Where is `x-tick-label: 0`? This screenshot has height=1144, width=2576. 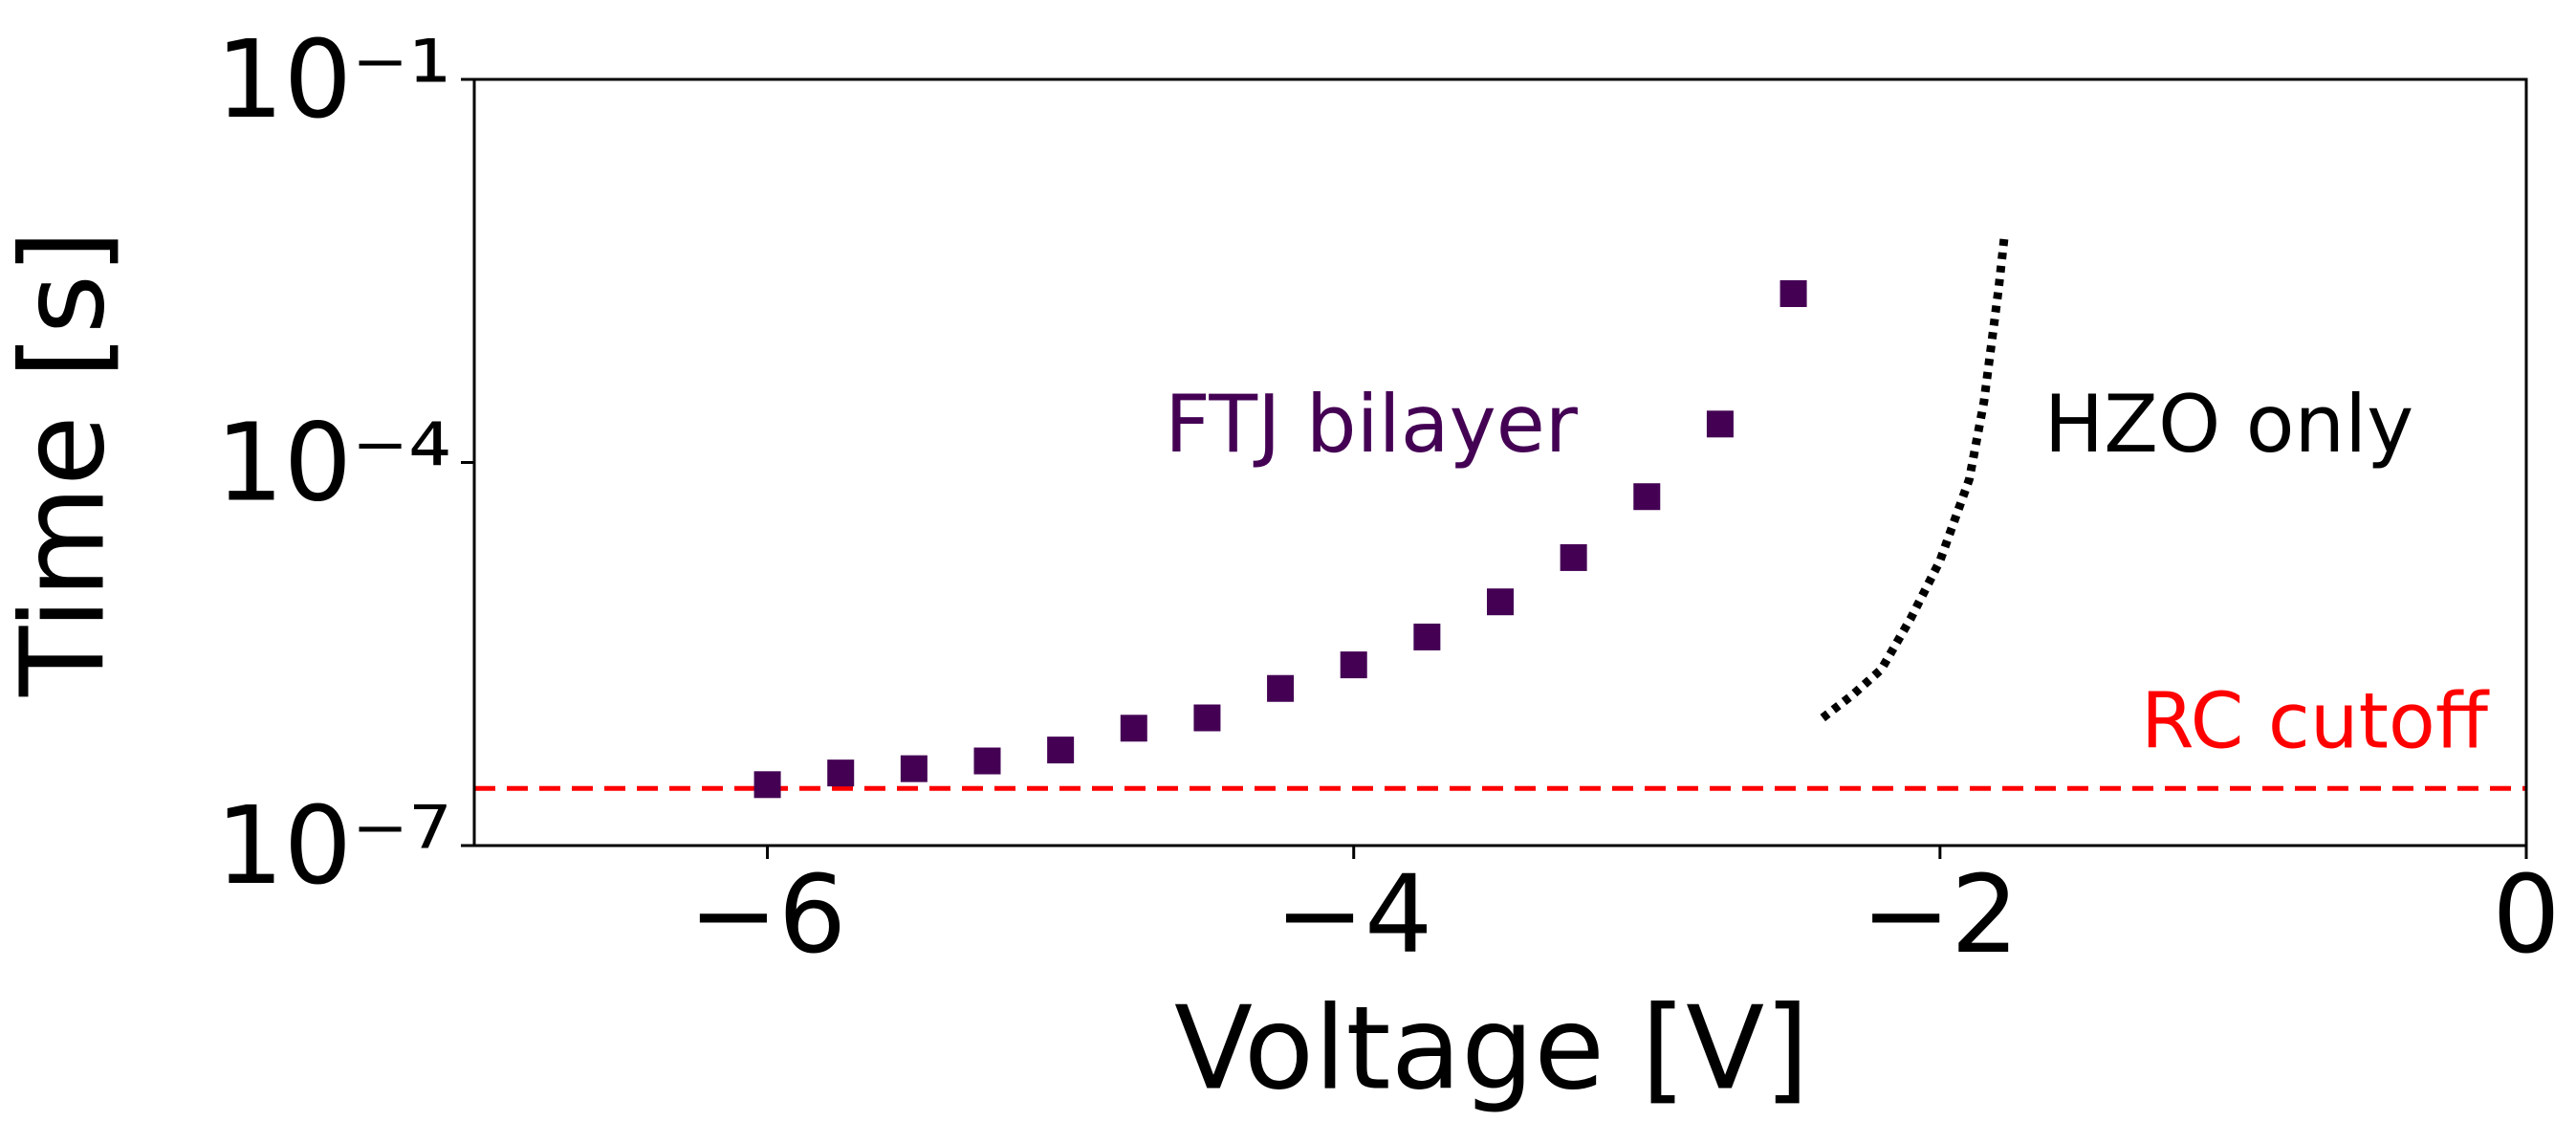
x-tick-label: 0 is located at coordinates (2526, 915).